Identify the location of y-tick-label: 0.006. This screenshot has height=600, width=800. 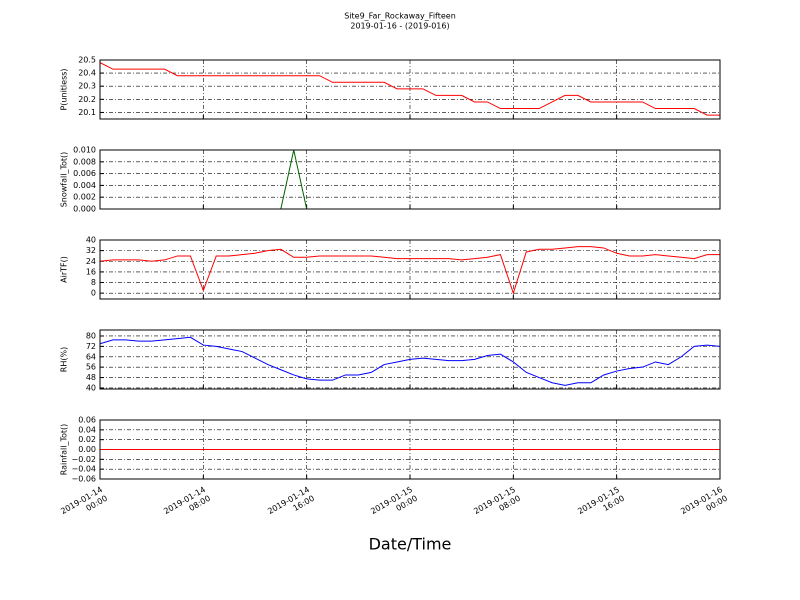
(84, 173).